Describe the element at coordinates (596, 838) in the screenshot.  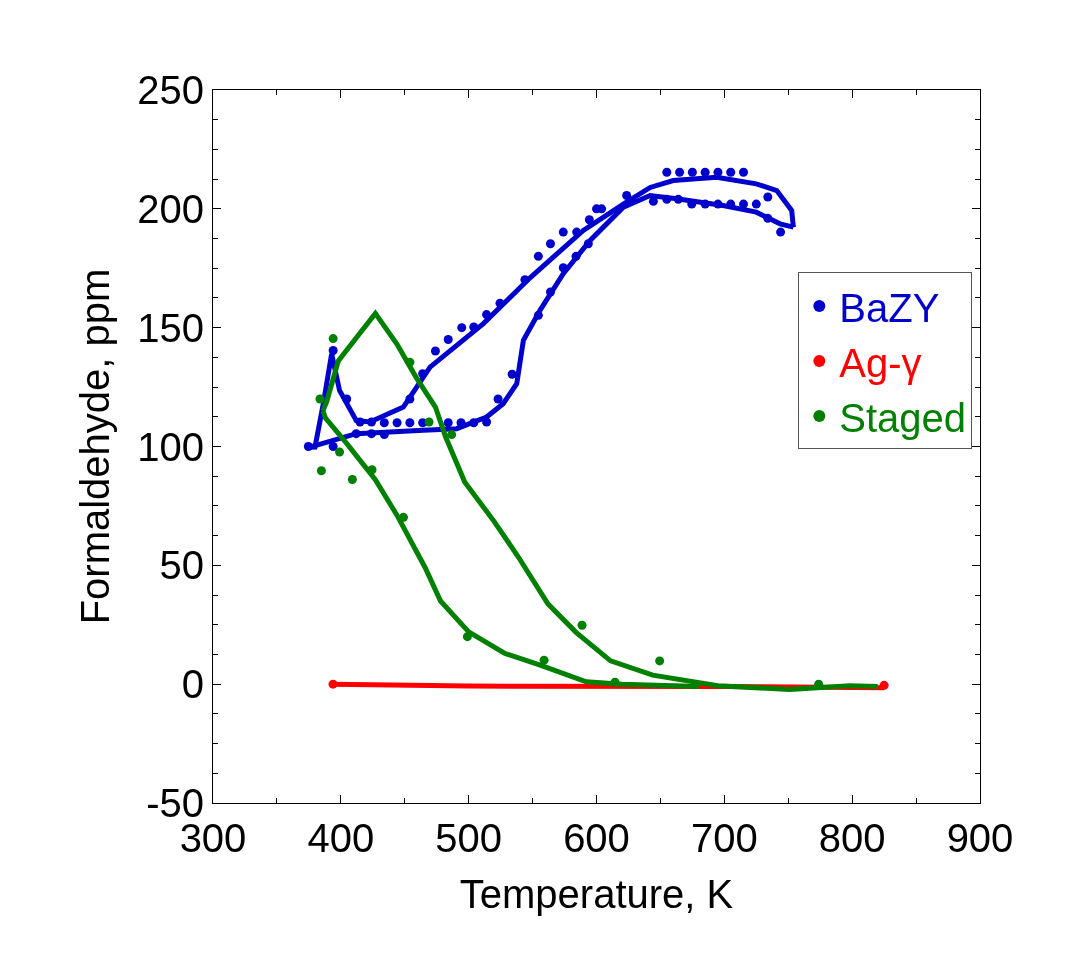
I see `x-tick-label: 600` at that location.